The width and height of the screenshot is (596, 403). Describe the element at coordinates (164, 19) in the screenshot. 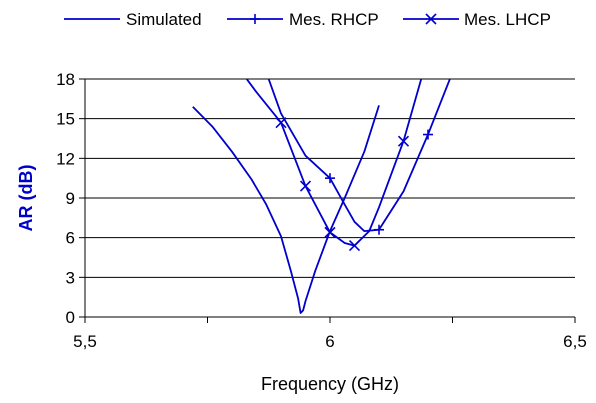

I see `legend-label-1: Simulated` at that location.